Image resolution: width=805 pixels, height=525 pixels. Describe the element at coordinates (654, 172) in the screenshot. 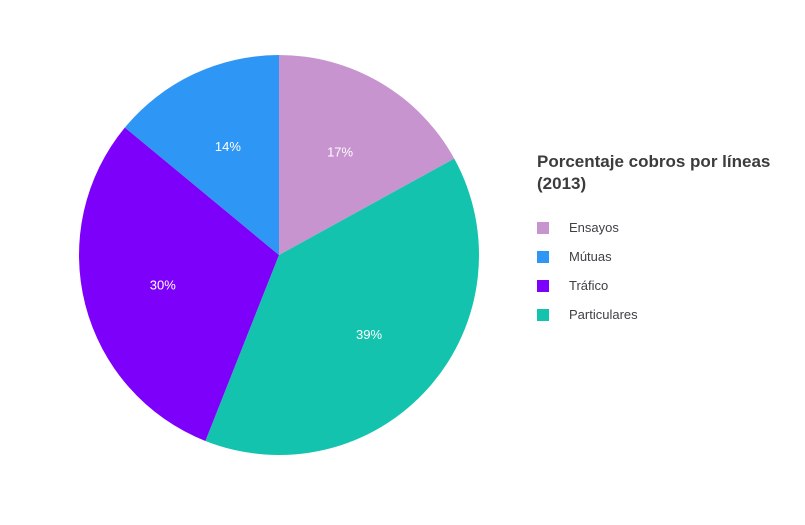

I see `chart-title: Porcentaje cobros por líneas (2013)` at that location.